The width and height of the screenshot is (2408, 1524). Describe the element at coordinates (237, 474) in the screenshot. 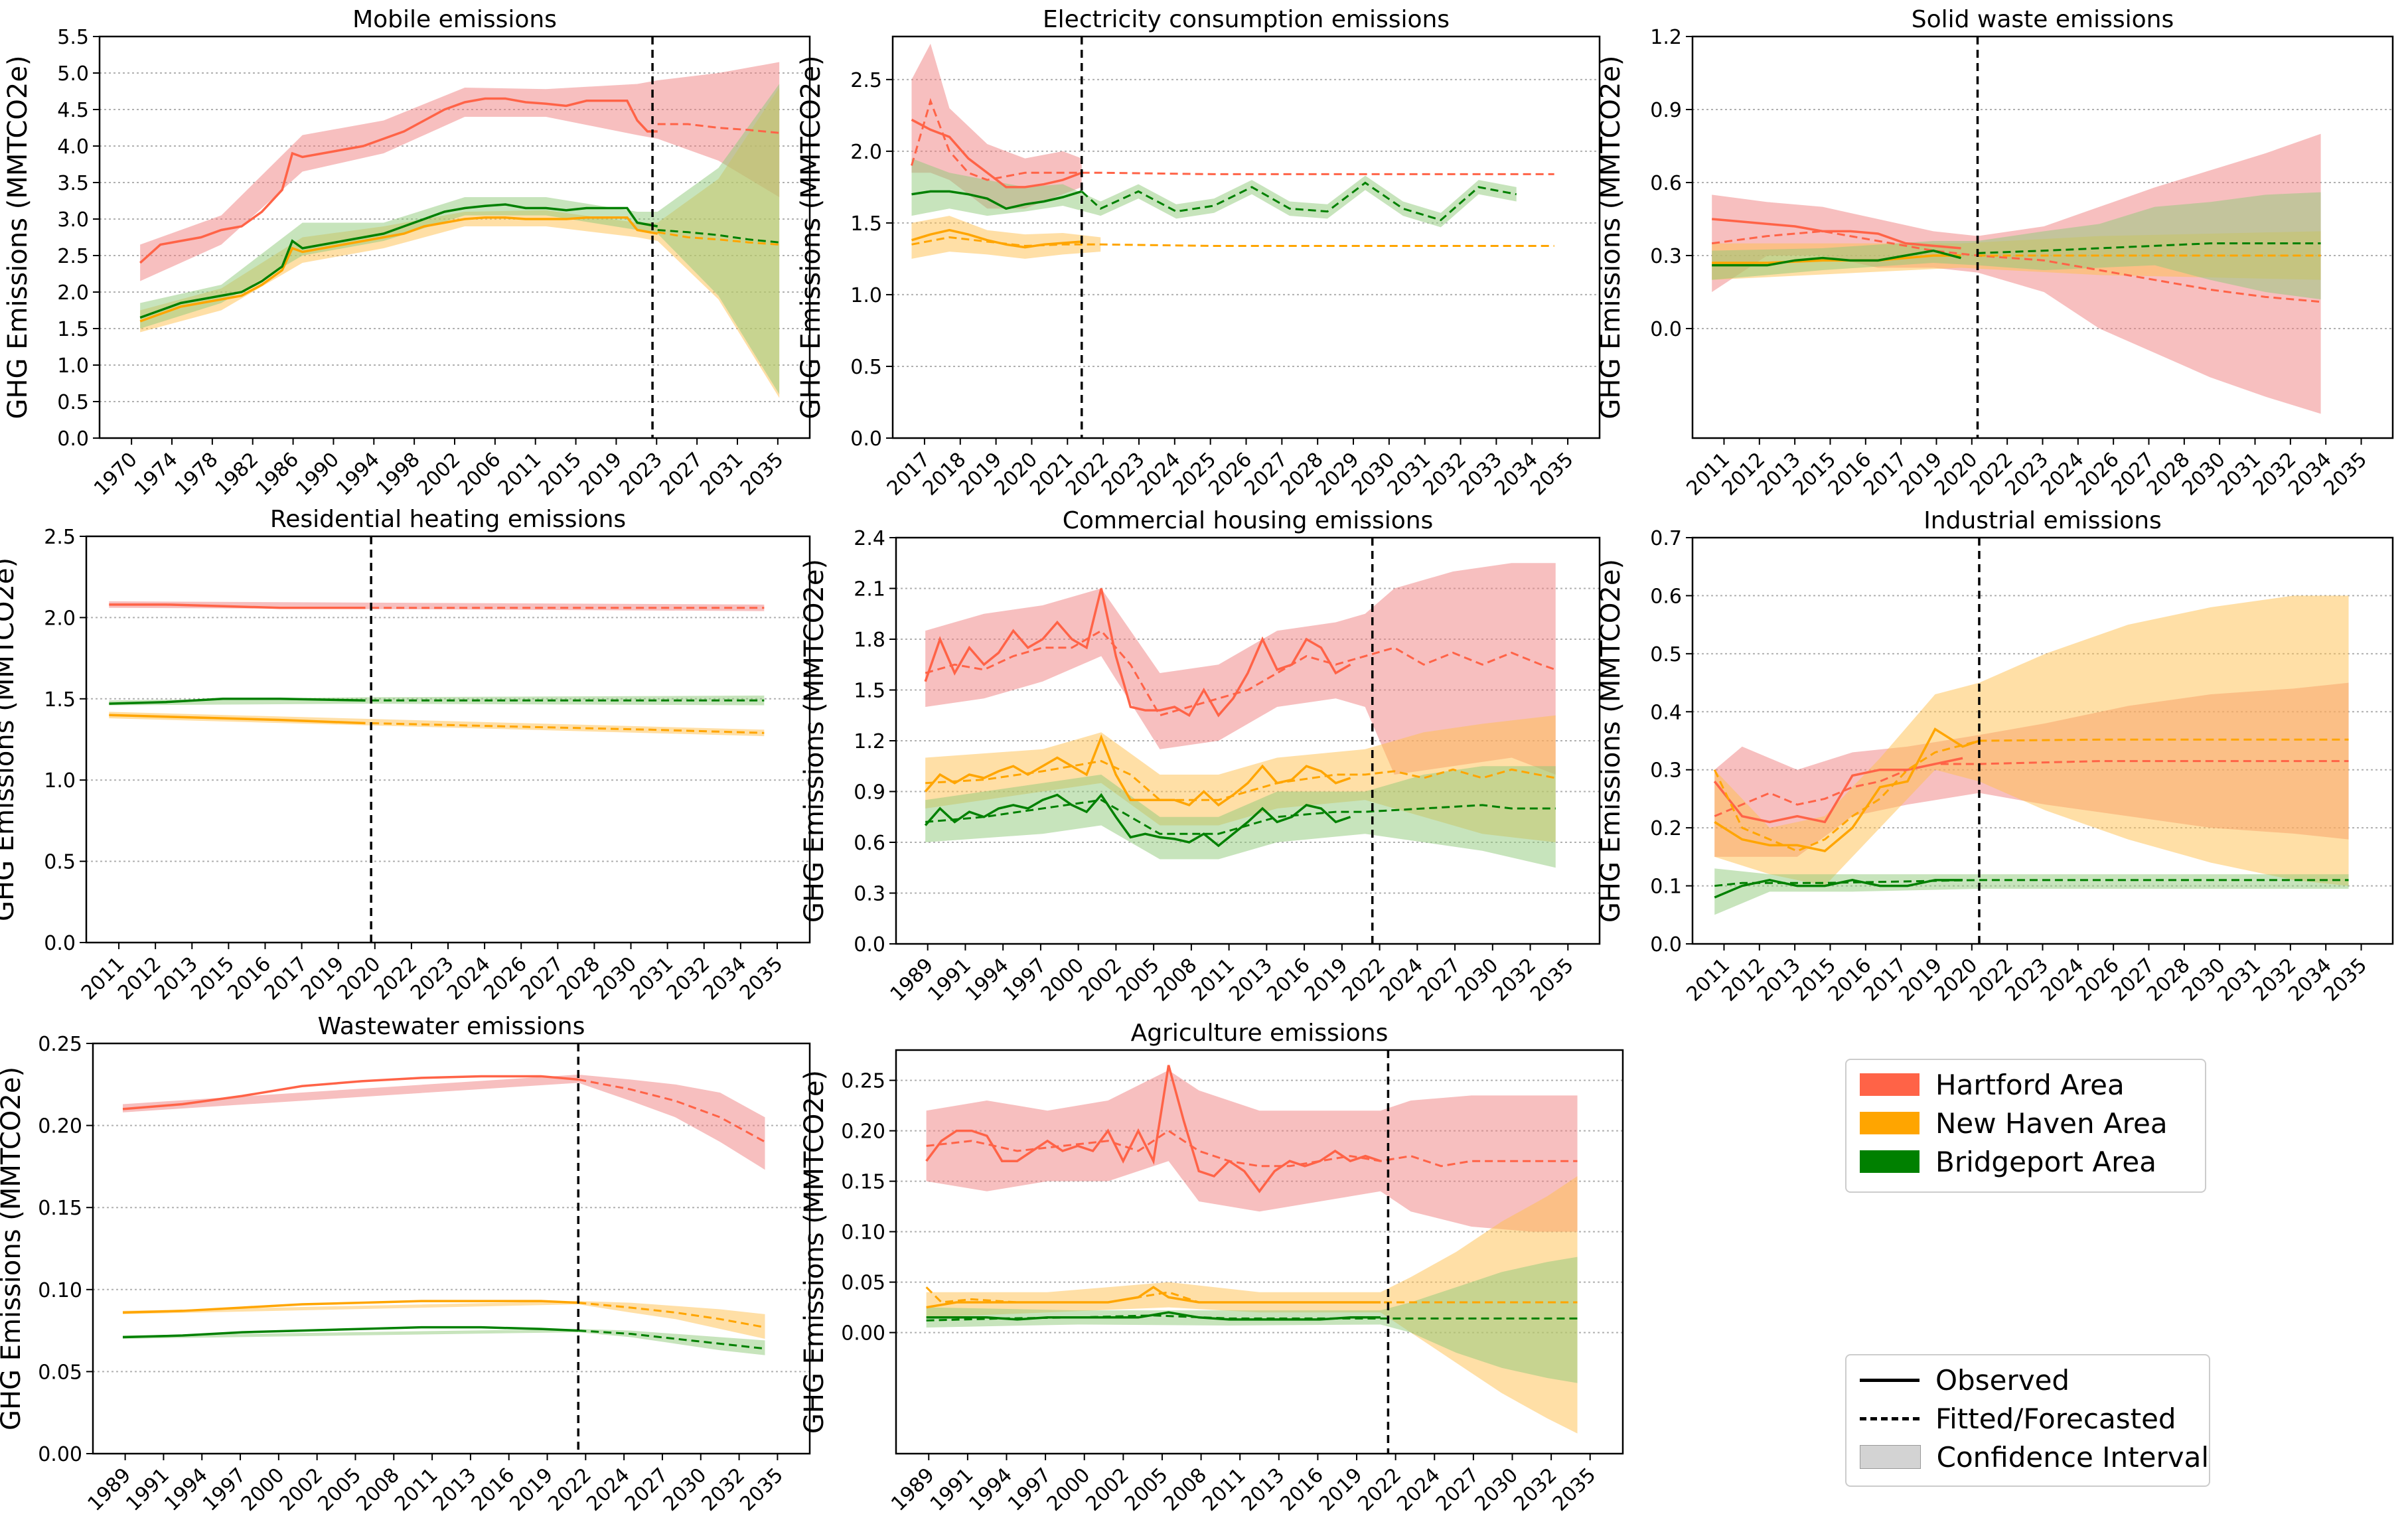

I see `x-tick-label: 1982` at that location.